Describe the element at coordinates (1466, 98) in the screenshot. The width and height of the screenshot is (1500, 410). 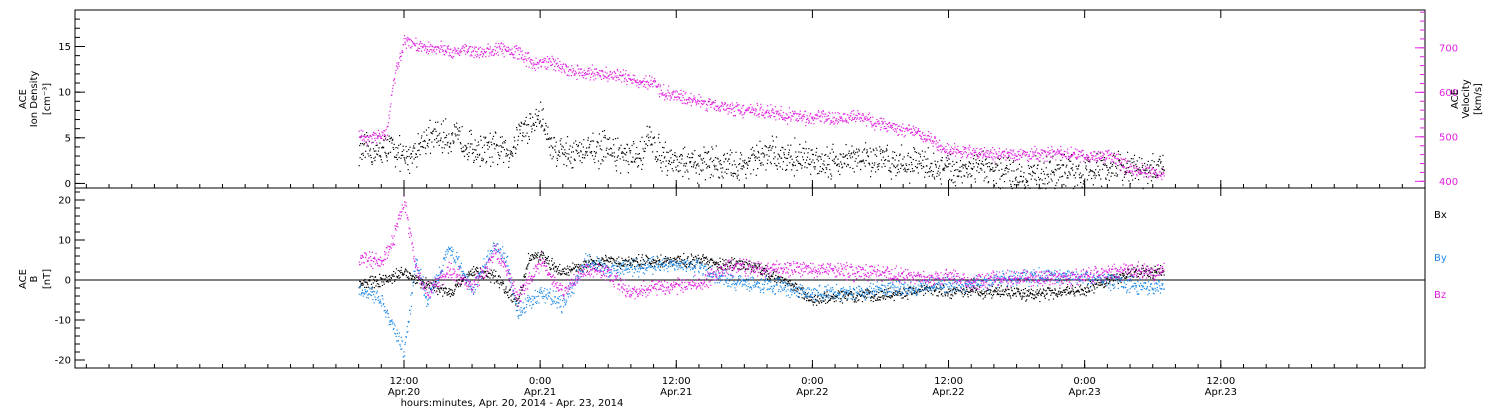
I see `velocity-axis-label-line2: Velocity` at that location.